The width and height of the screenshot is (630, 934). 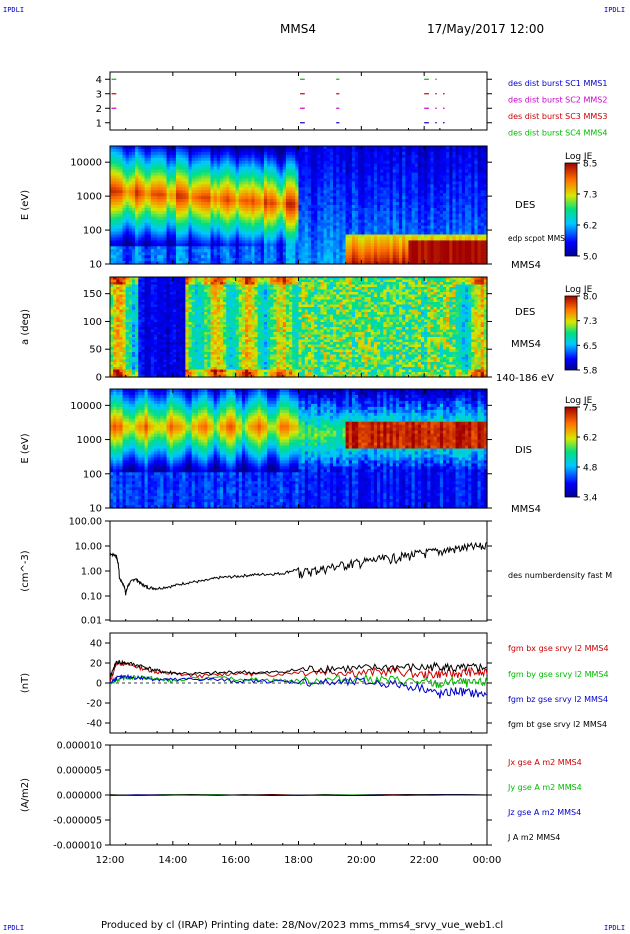 I want to click on des-energy-colorbar, so click(x=571, y=209).